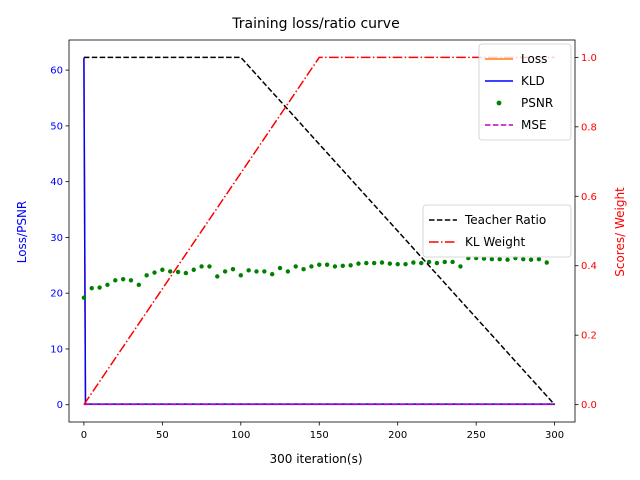 The height and width of the screenshot is (480, 640). Describe the element at coordinates (162, 435) in the screenshot. I see `x-tick-label: 50` at that location.